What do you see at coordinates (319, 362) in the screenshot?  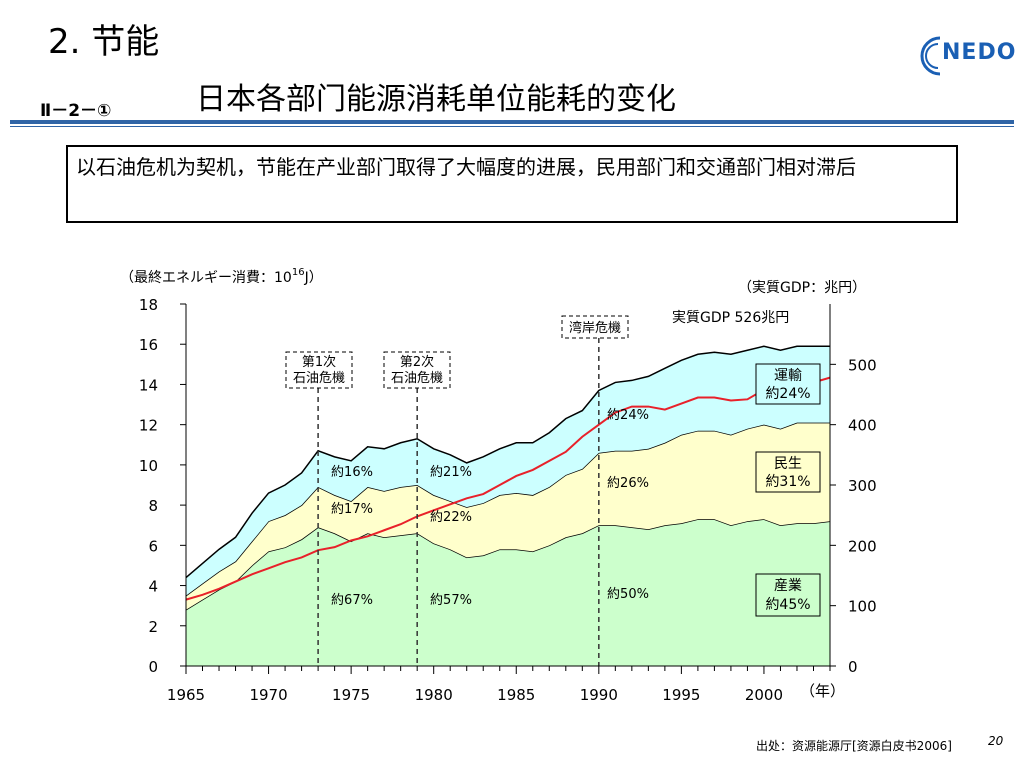 I see `event-label-1-line1: 第1次` at bounding box center [319, 362].